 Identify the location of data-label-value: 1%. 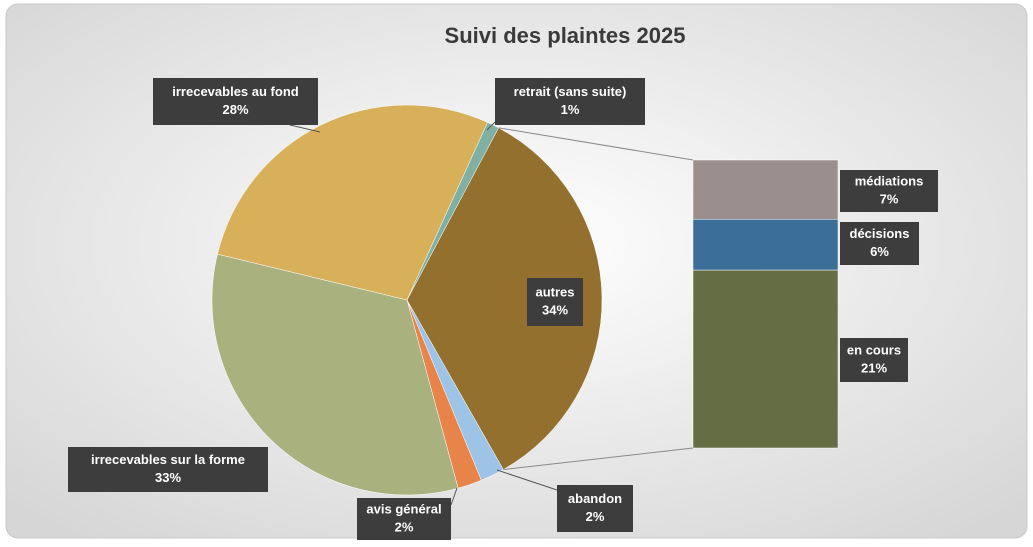
(570, 109).